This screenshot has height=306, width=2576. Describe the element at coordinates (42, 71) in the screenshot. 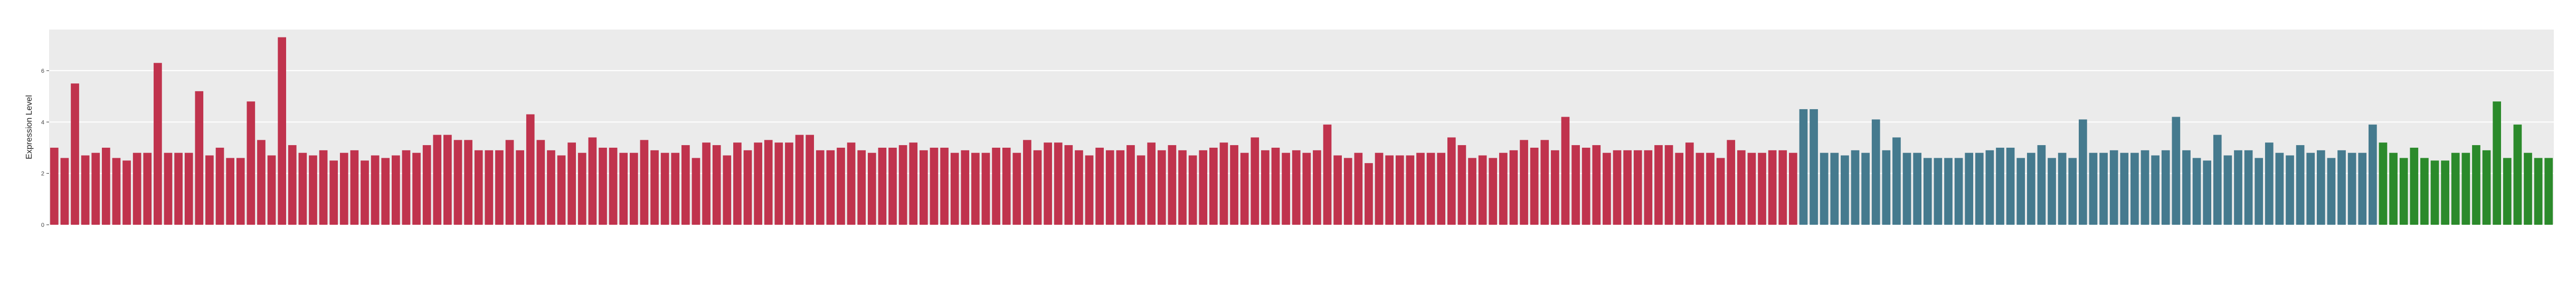

I see `y-tick-label: 6` at that location.